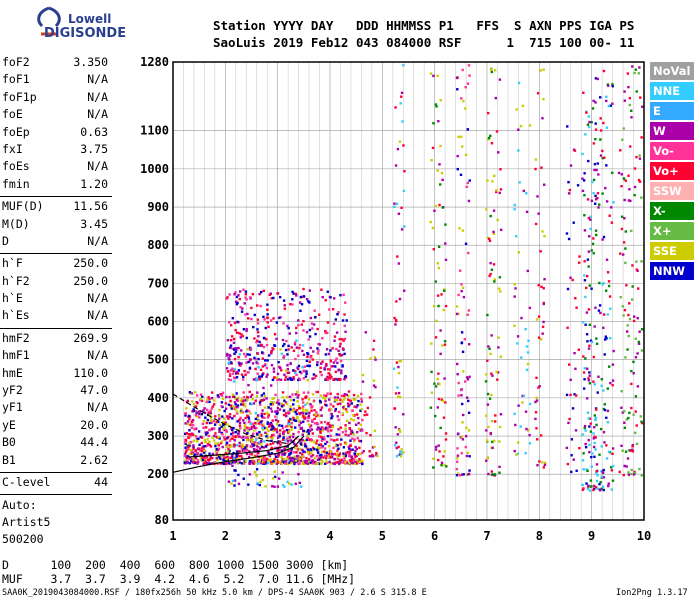 This screenshot has width=700, height=600. Describe the element at coordinates (56, 115) in the screenshot. I see `param-row: foE N/A` at that location.